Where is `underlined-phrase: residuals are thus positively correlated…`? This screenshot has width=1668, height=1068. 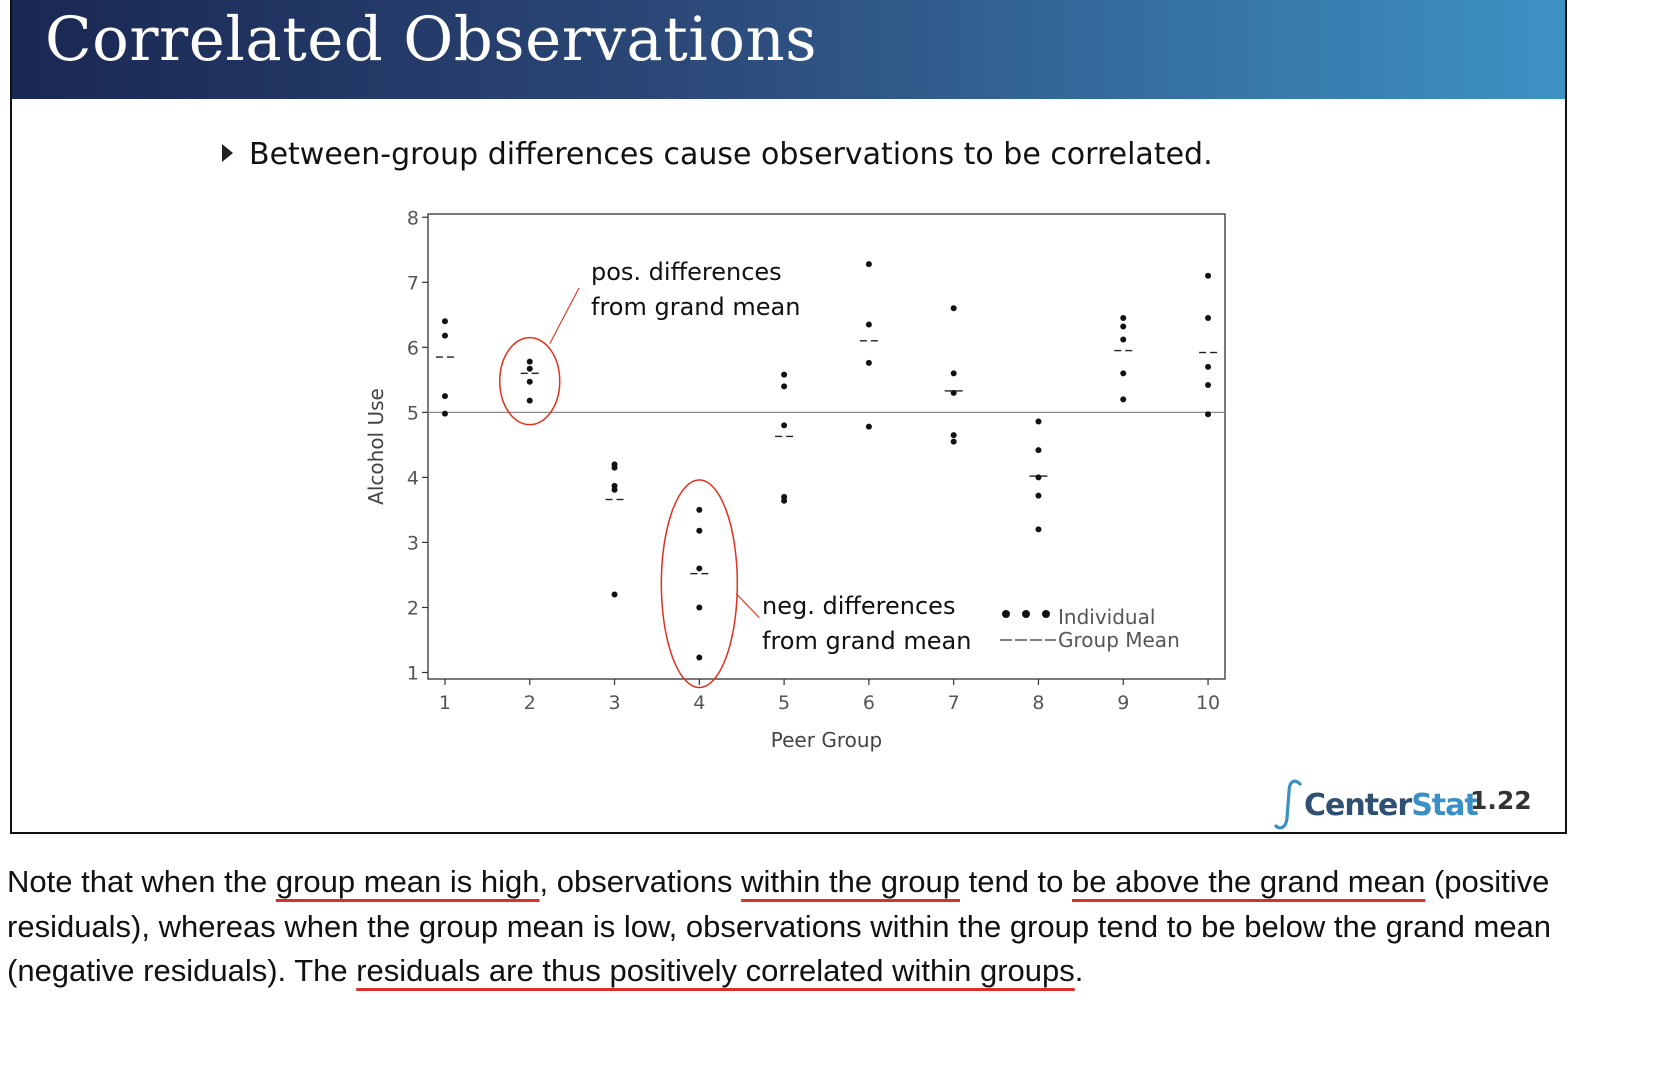 underlined-phrase: residuals are thus positively correlated… is located at coordinates (715, 970).